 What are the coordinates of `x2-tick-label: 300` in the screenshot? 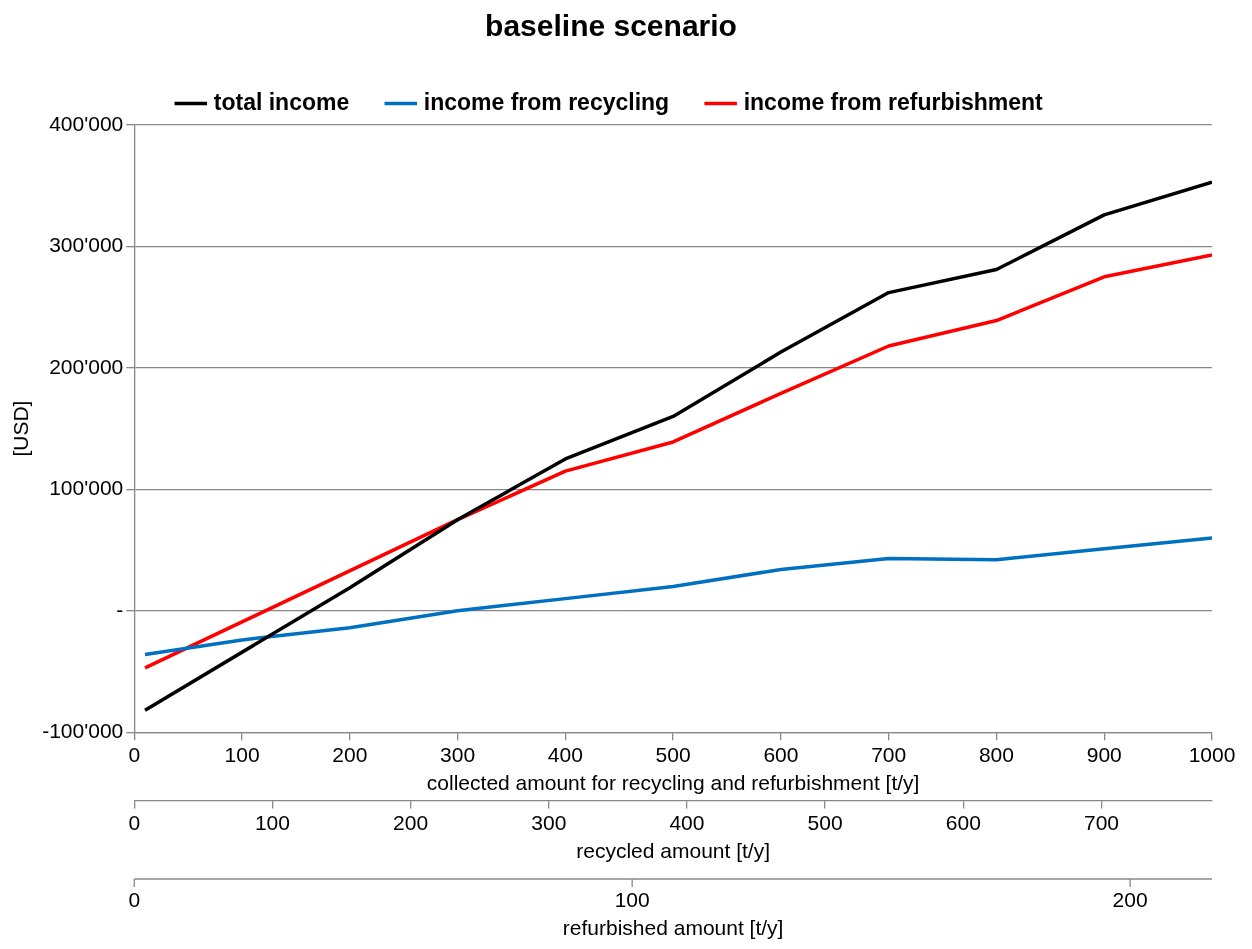 It's located at (549, 822).